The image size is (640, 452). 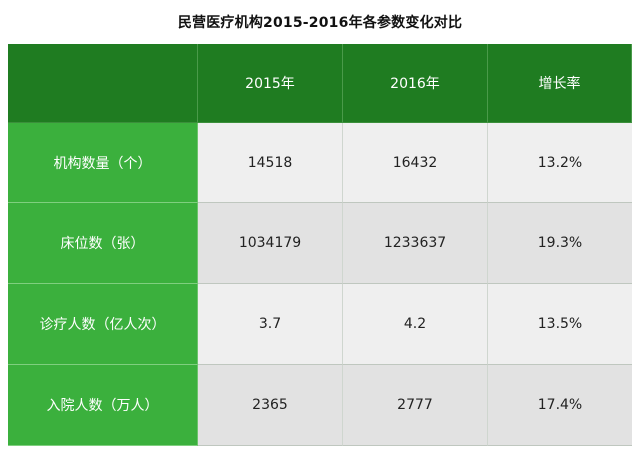 I want to click on cell-beds-growth: 19.3%, so click(x=560, y=243).